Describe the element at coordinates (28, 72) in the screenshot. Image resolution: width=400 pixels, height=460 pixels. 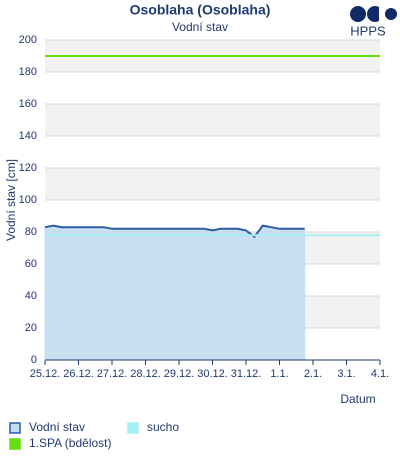
I see `y-tick-label: 180` at that location.